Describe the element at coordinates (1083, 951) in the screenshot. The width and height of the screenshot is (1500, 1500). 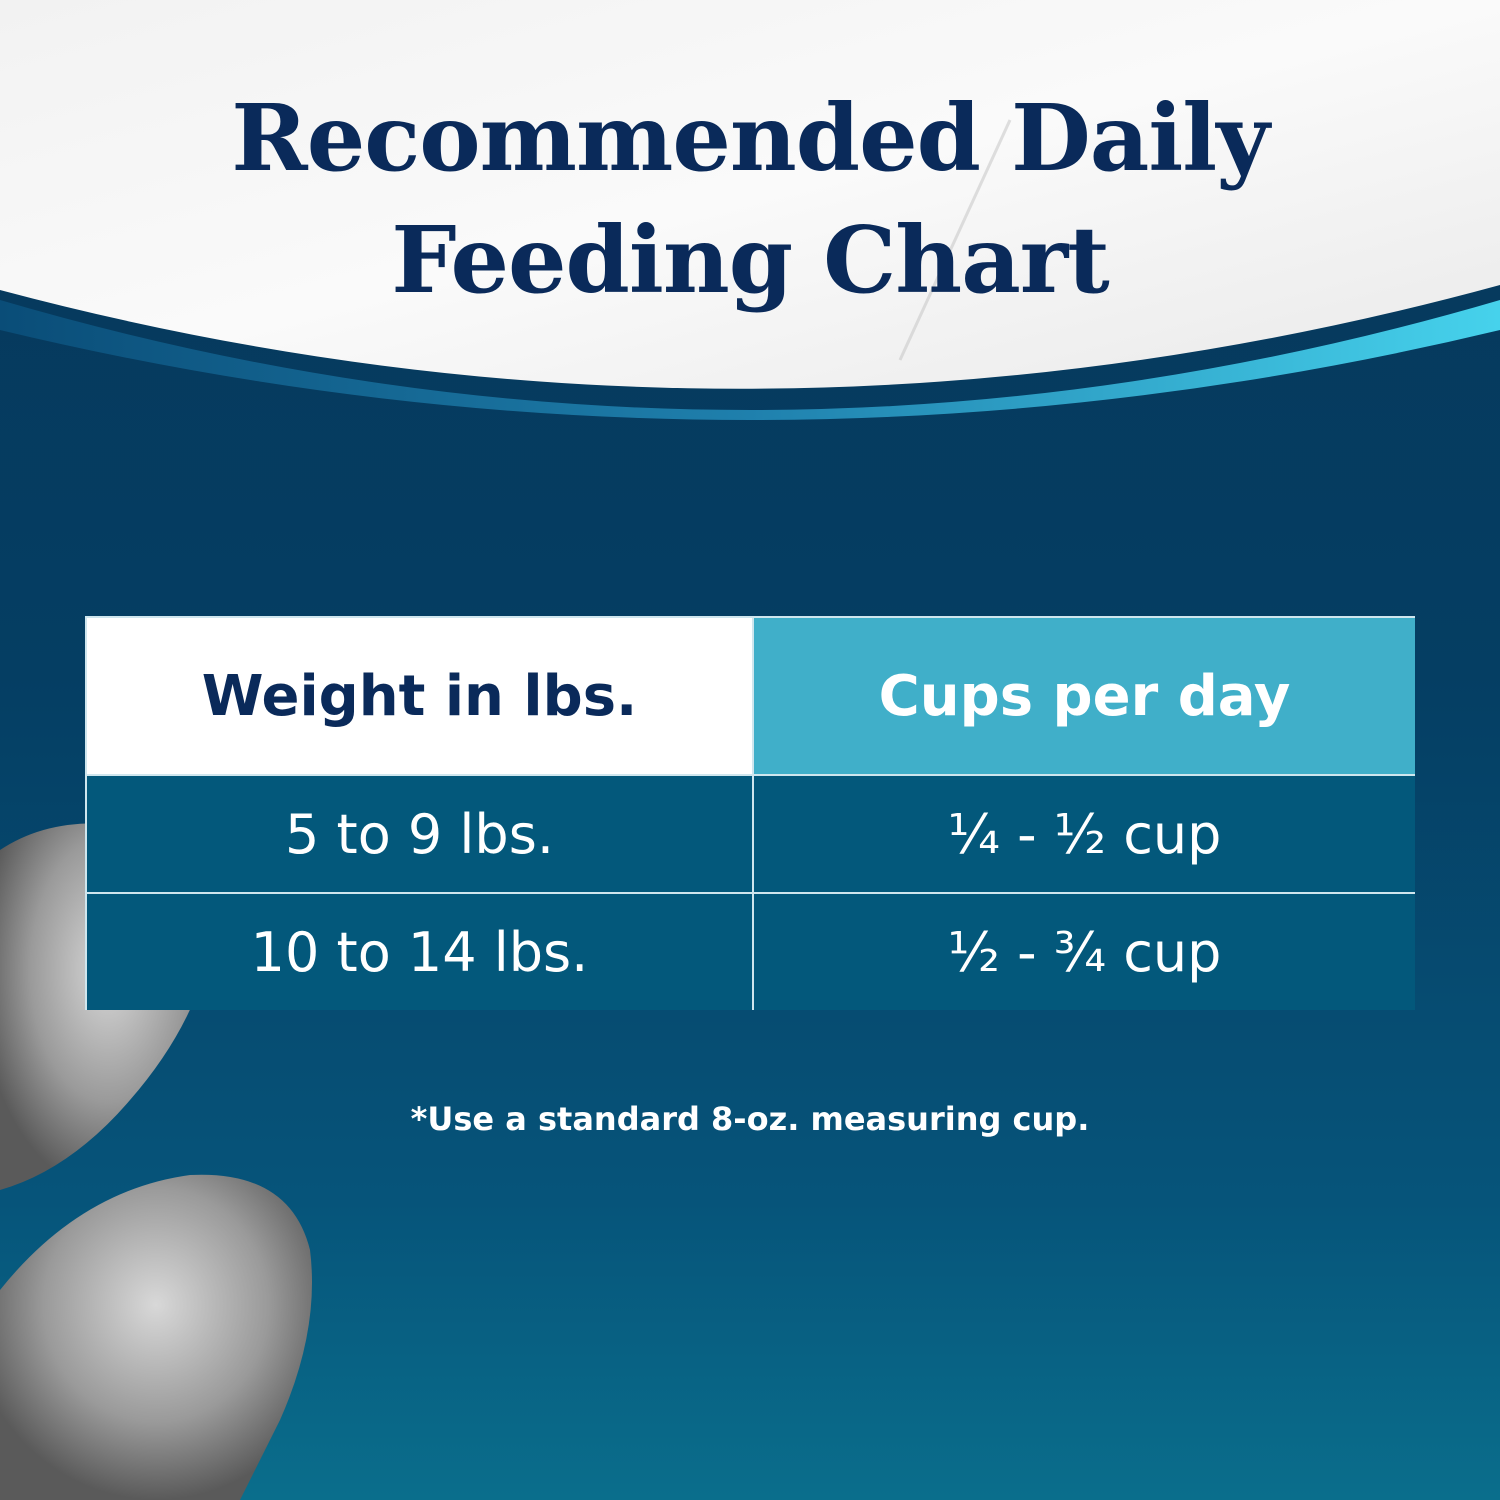
I see `row2-cups: ½ - ¾ cup` at that location.